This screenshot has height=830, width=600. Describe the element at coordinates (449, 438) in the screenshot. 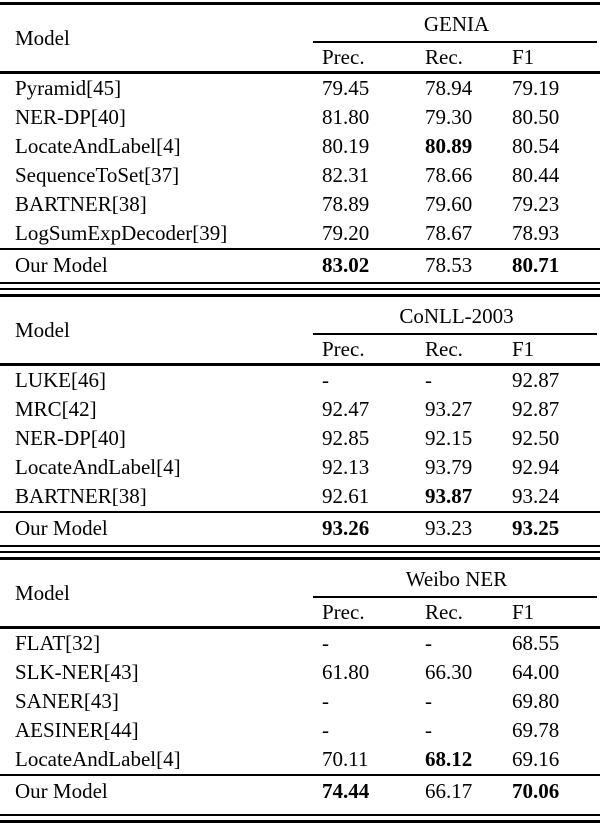

I see `rec-value: 92.15` at that location.